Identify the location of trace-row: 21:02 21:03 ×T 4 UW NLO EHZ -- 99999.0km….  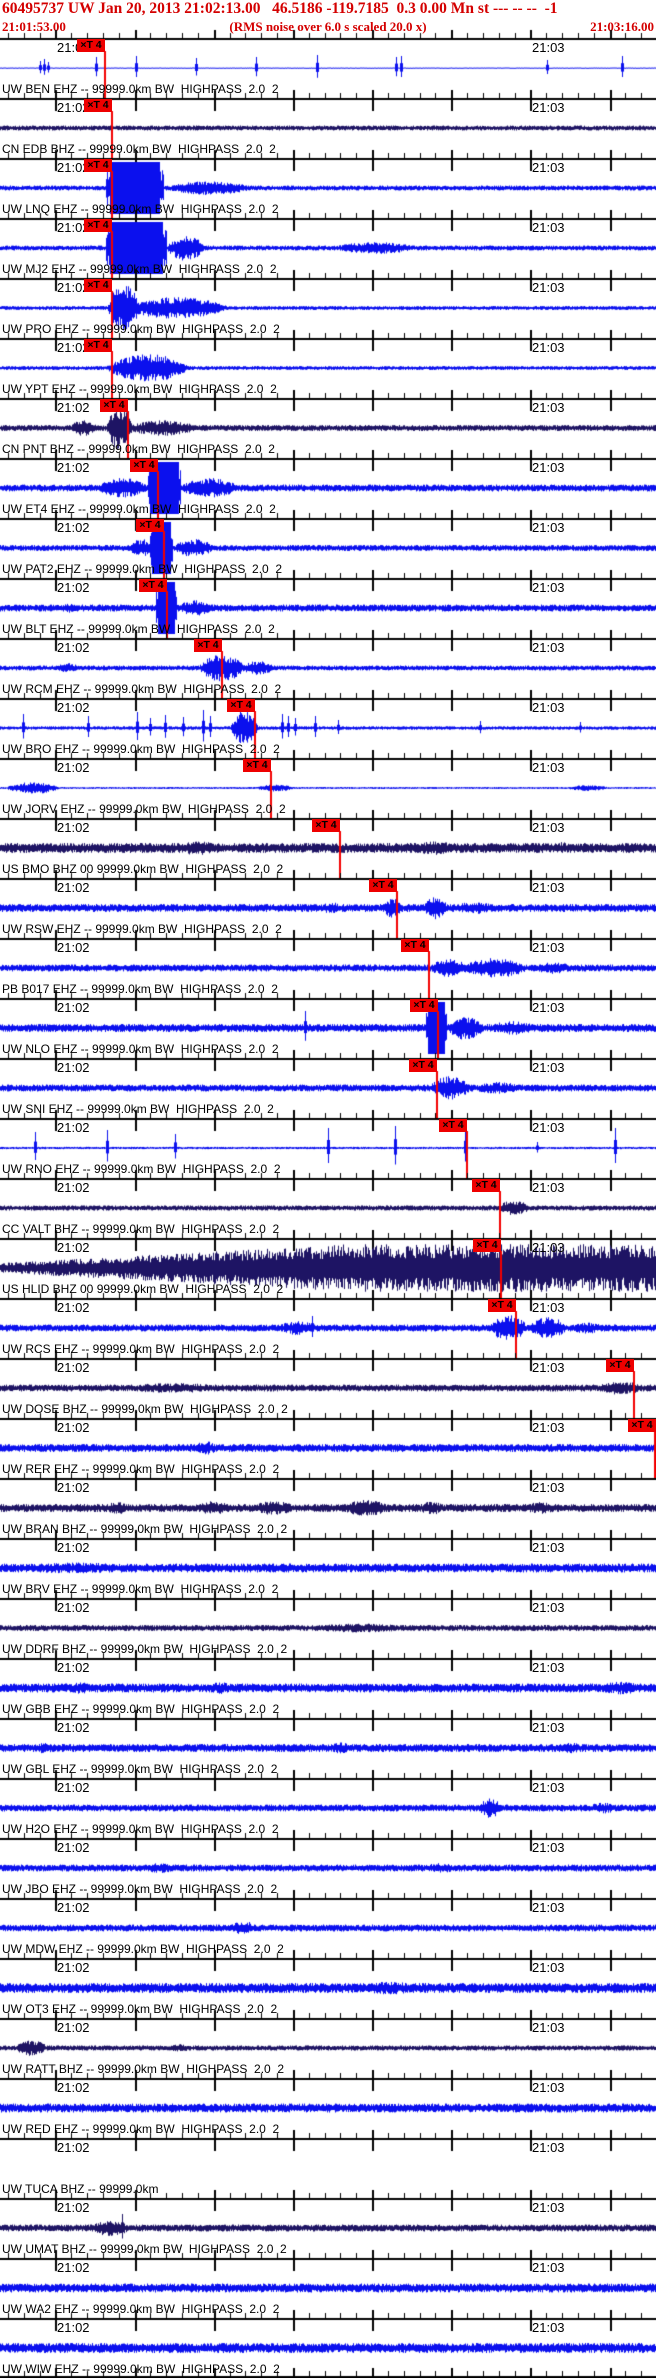
(328, 1028).